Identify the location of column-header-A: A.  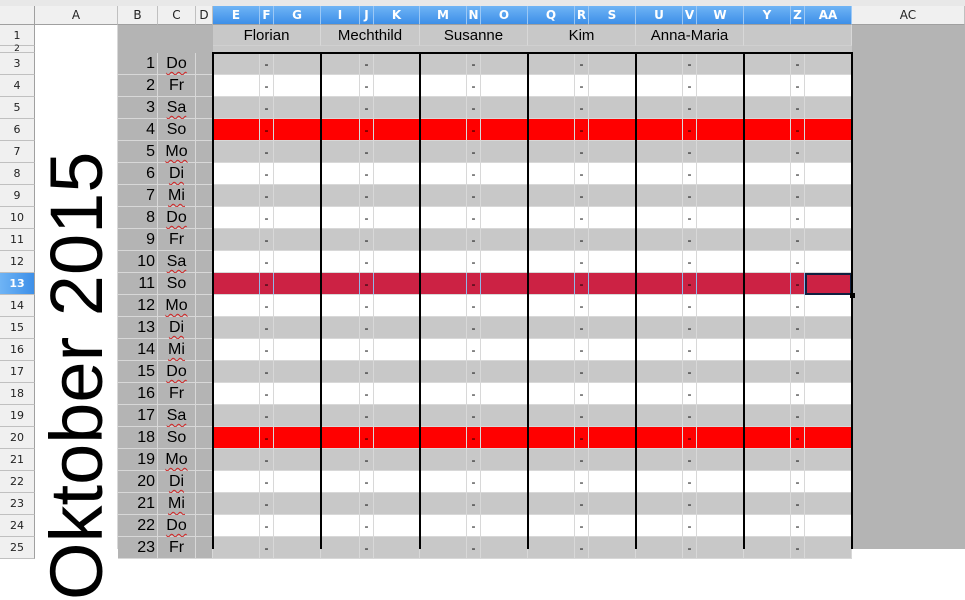
(76, 15).